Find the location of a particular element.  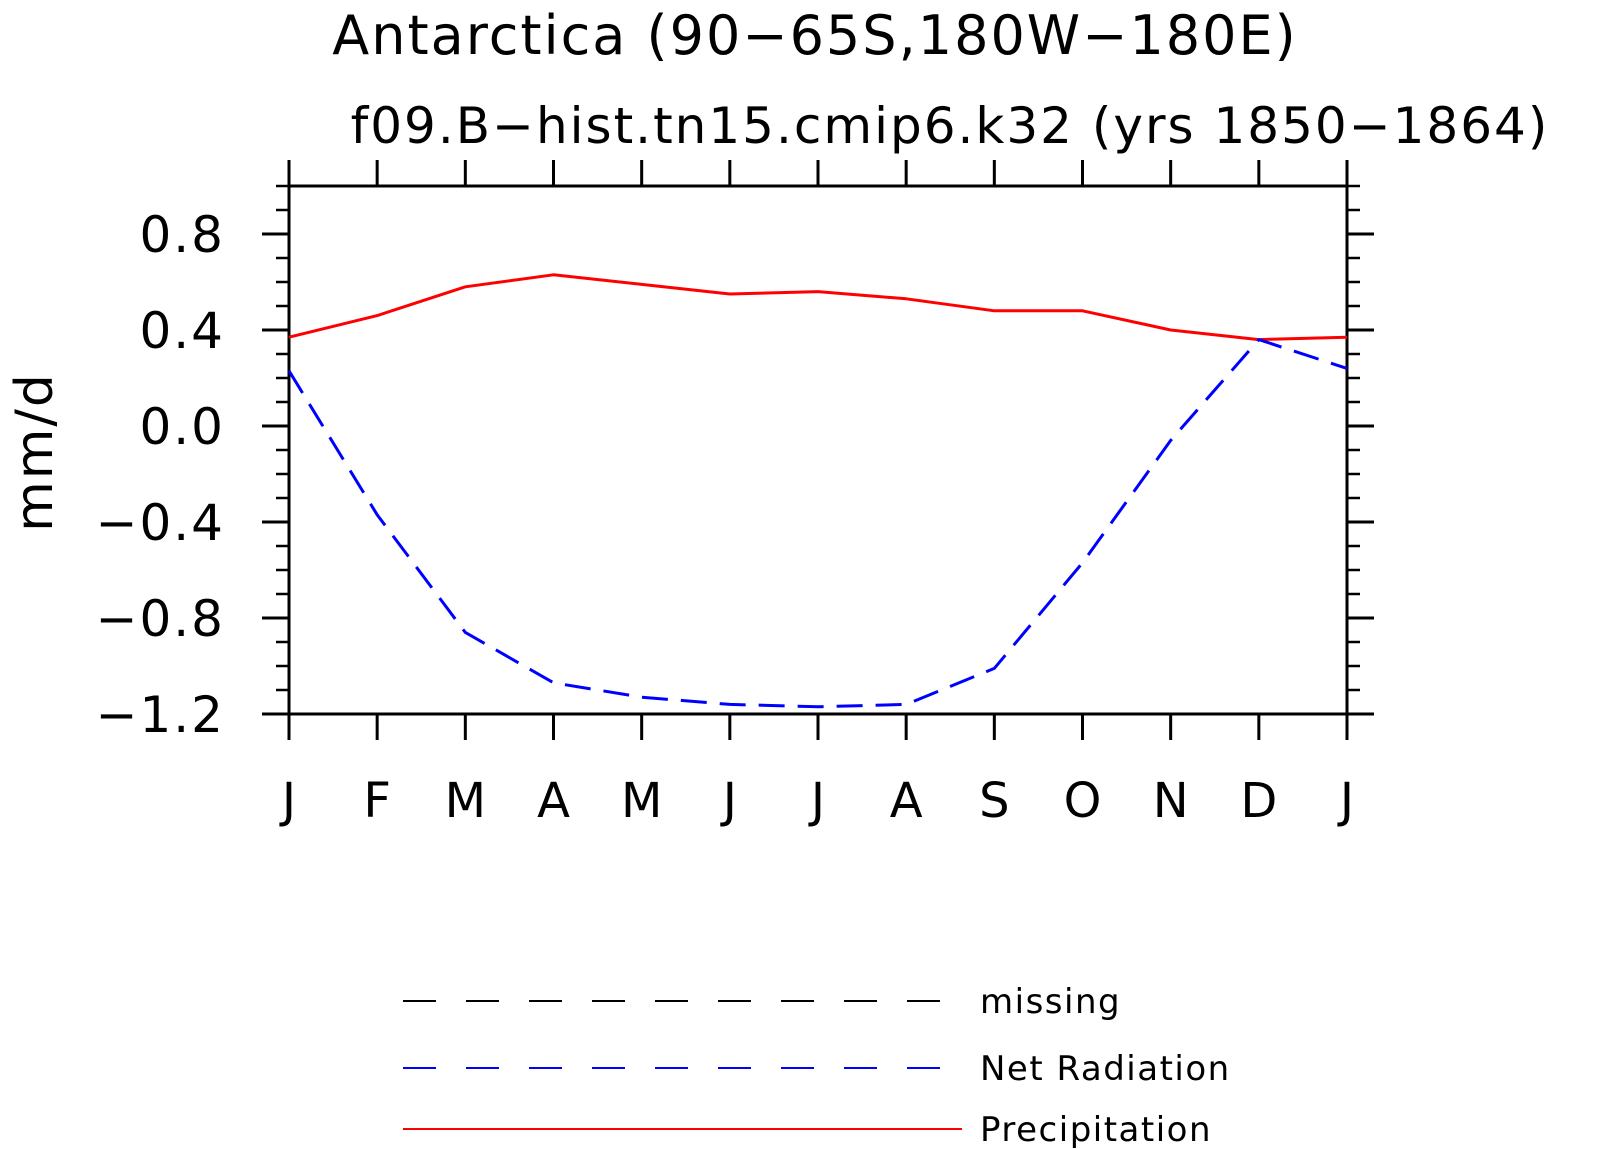

y-tick-label: 0.8 is located at coordinates (182, 235).